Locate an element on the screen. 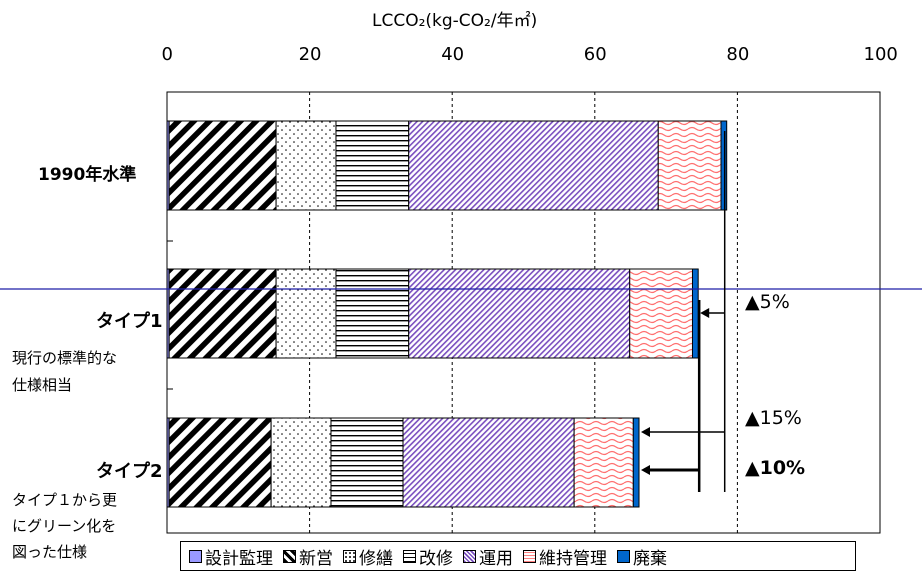  legend-label-maint: 維持管理 is located at coordinates (573, 558).